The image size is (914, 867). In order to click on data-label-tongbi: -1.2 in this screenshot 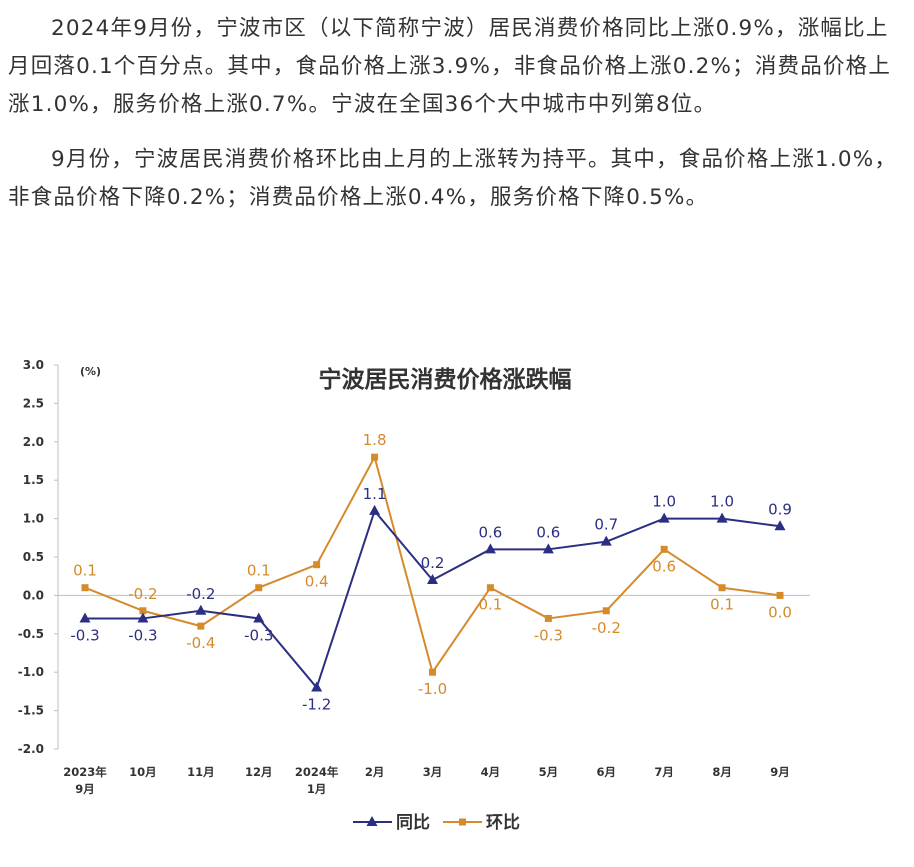, I will do `click(316, 705)`.